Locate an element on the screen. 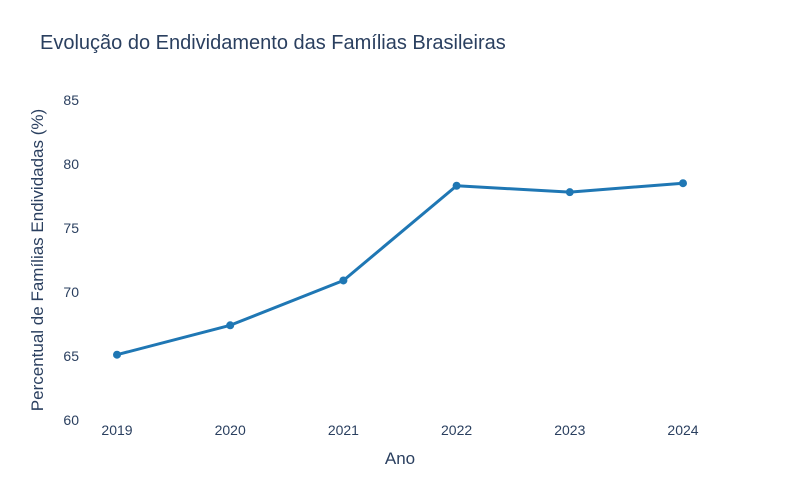  x-axis-title: Ano is located at coordinates (400, 458).